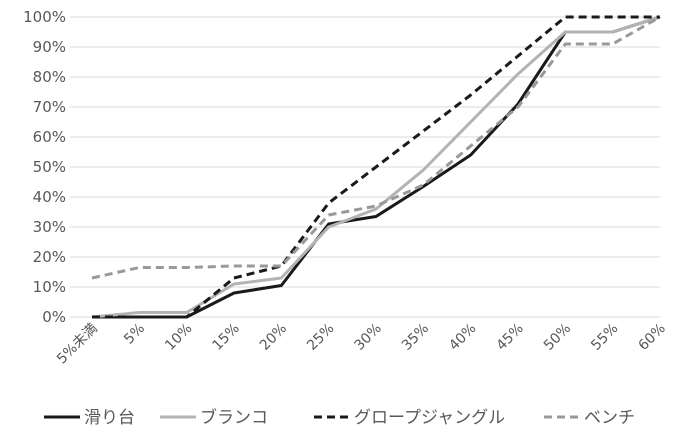 This screenshot has height=439, width=678. I want to click on y-tick-label: 20%, so click(49, 257).